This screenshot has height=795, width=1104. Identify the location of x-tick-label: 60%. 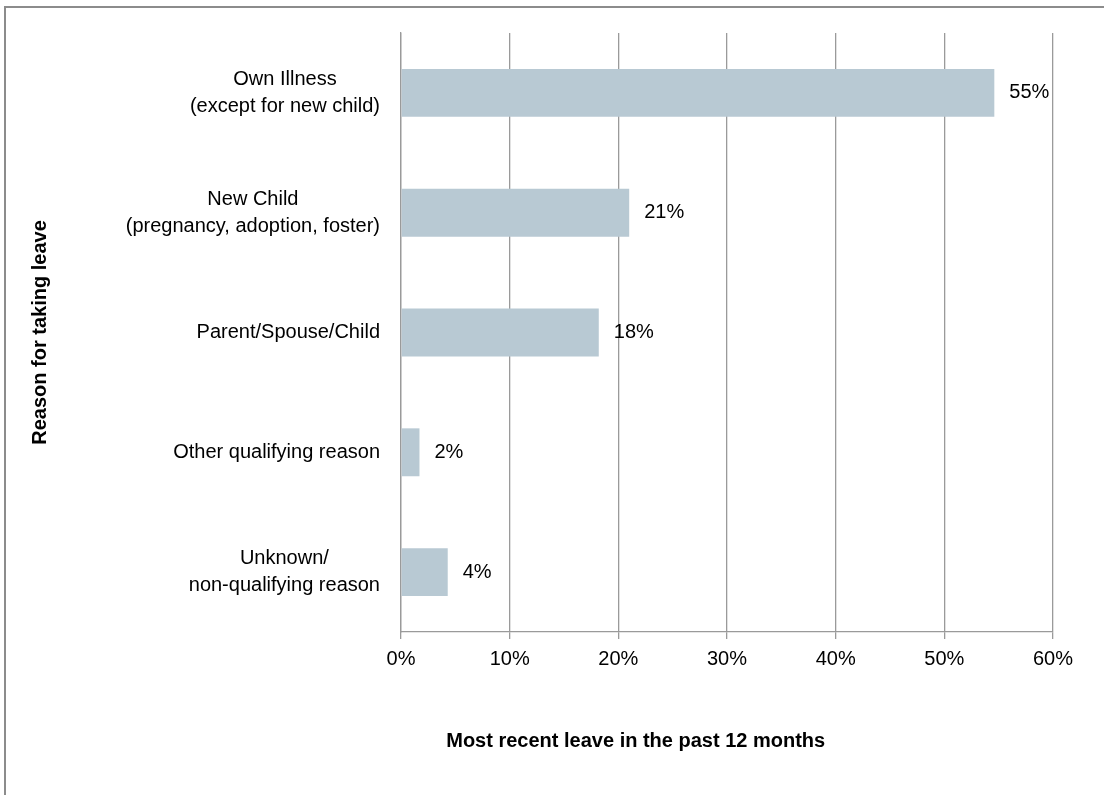
(1053, 657).